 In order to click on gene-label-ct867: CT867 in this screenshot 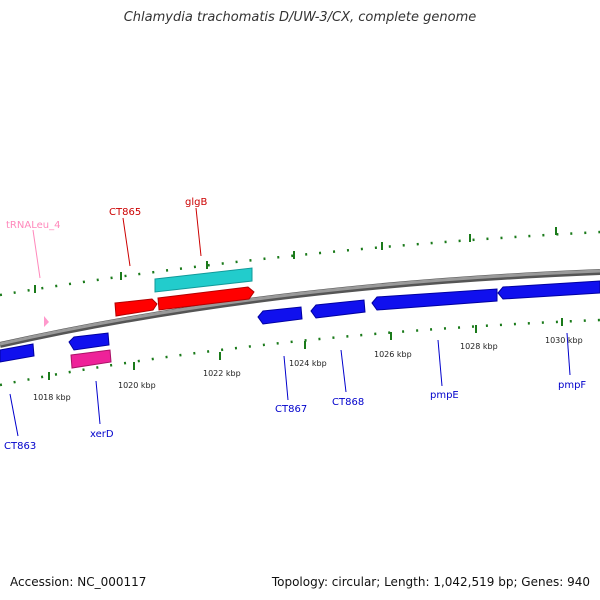, I will do `click(291, 409)`.